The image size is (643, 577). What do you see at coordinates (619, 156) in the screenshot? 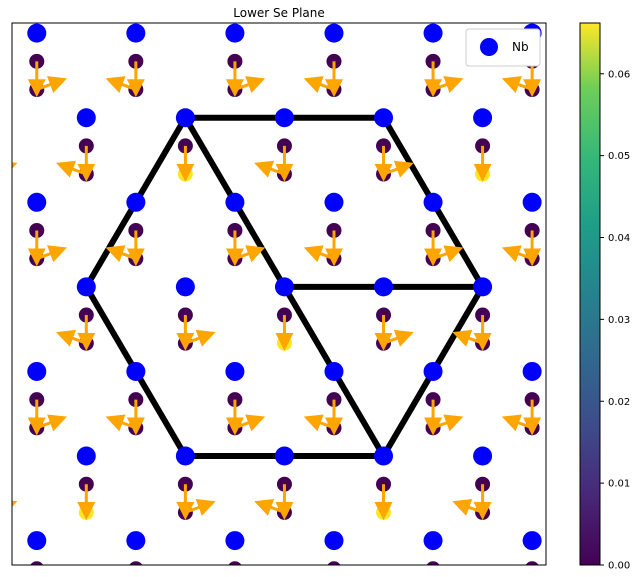
I see `colorbar-tick-label: 0.05` at bounding box center [619, 156].